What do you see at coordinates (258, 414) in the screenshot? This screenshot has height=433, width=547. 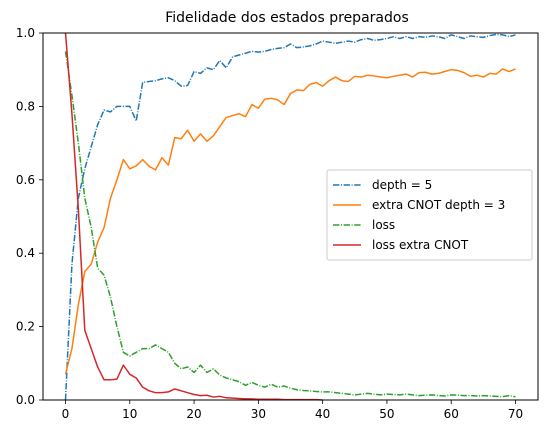 I see `x-tick-label: 30` at bounding box center [258, 414].